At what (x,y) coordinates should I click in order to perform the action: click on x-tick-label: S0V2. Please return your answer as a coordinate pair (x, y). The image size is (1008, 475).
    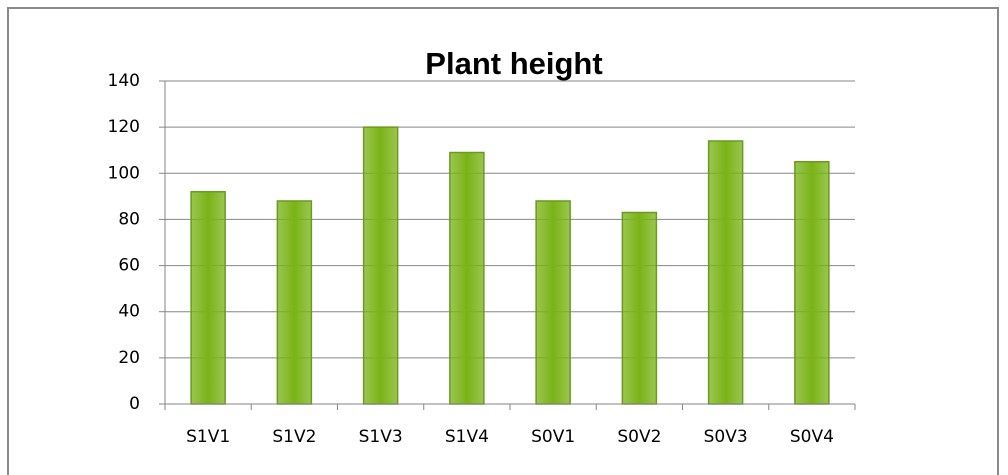
    Looking at the image, I should click on (639, 437).